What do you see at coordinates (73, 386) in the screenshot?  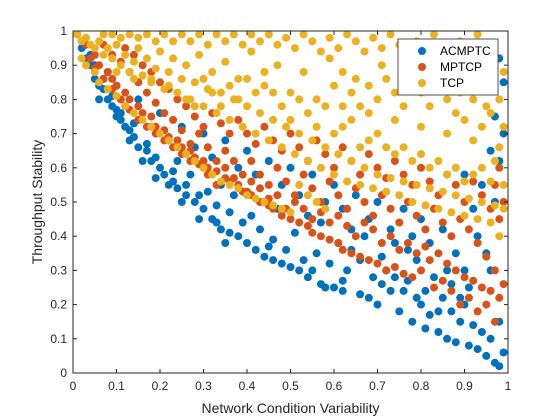 I see `x-tick-label: 0` at bounding box center [73, 386].